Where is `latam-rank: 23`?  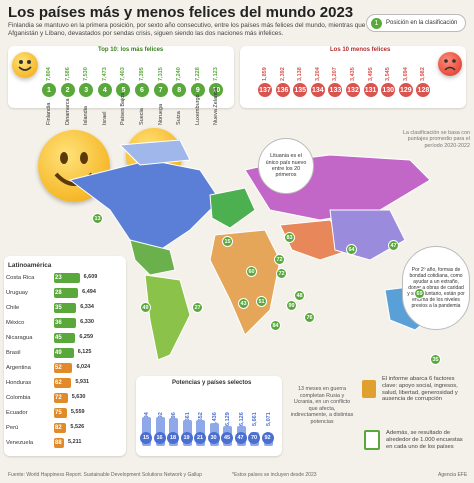 latam-rank: 23 is located at coordinates (58, 278).